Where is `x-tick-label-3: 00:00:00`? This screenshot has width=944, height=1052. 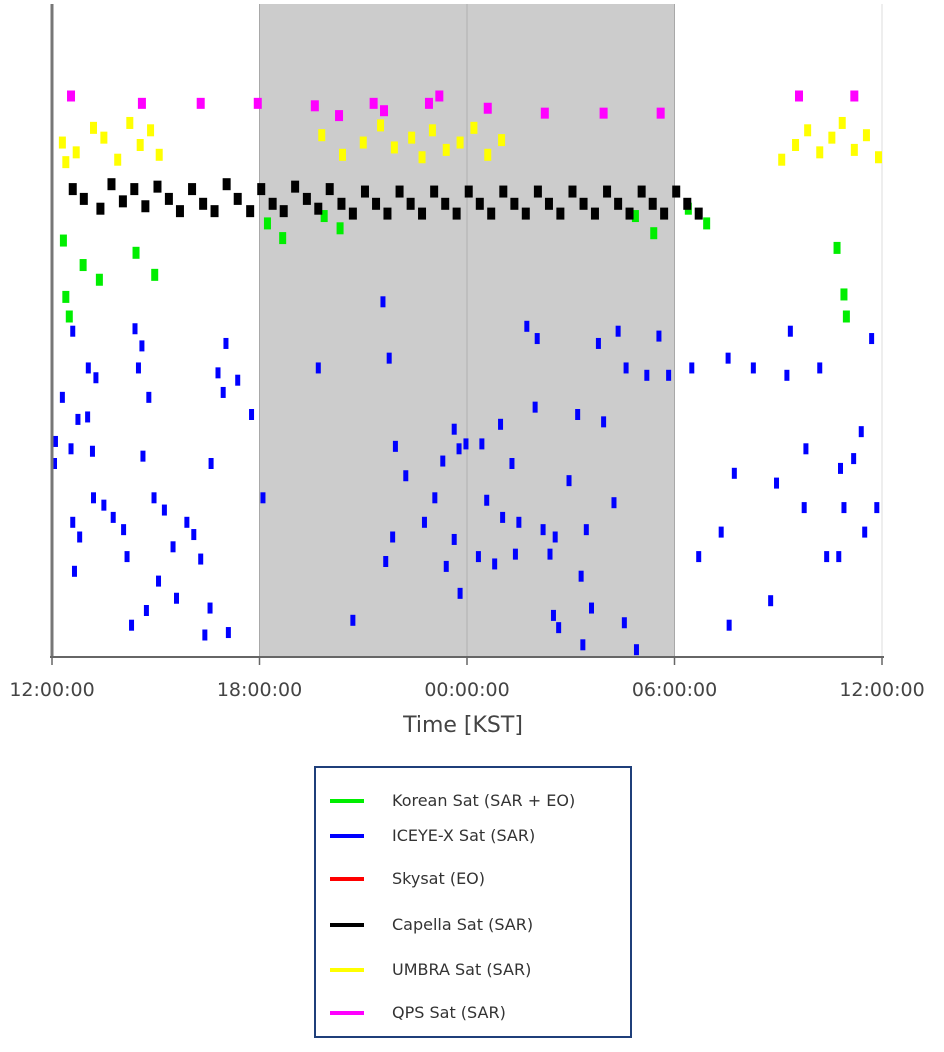 x-tick-label-3: 00:00:00 is located at coordinates (466, 690).